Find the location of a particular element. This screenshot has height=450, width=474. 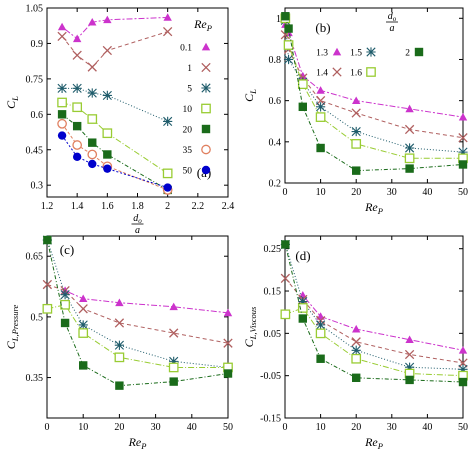

x-tick-label: 1.4 is located at coordinates (77, 206).